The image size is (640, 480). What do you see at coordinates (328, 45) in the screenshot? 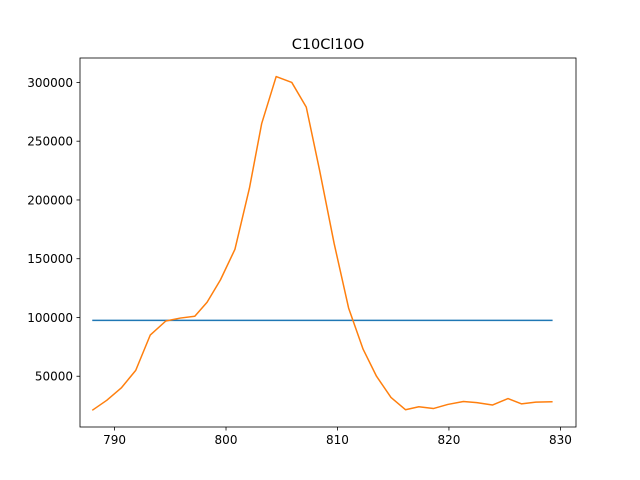
I see `chart-title: C10Cl10O` at bounding box center [328, 45].